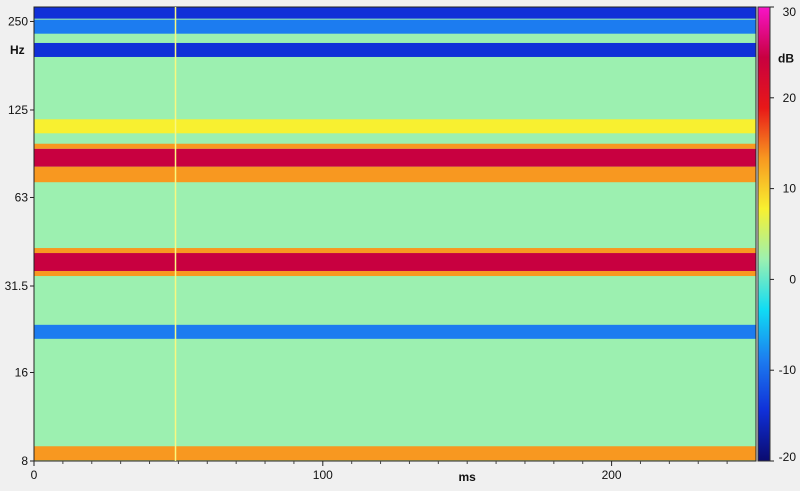 Image resolution: width=800 pixels, height=491 pixels. I want to click on x-tick-label: 200, so click(612, 475).